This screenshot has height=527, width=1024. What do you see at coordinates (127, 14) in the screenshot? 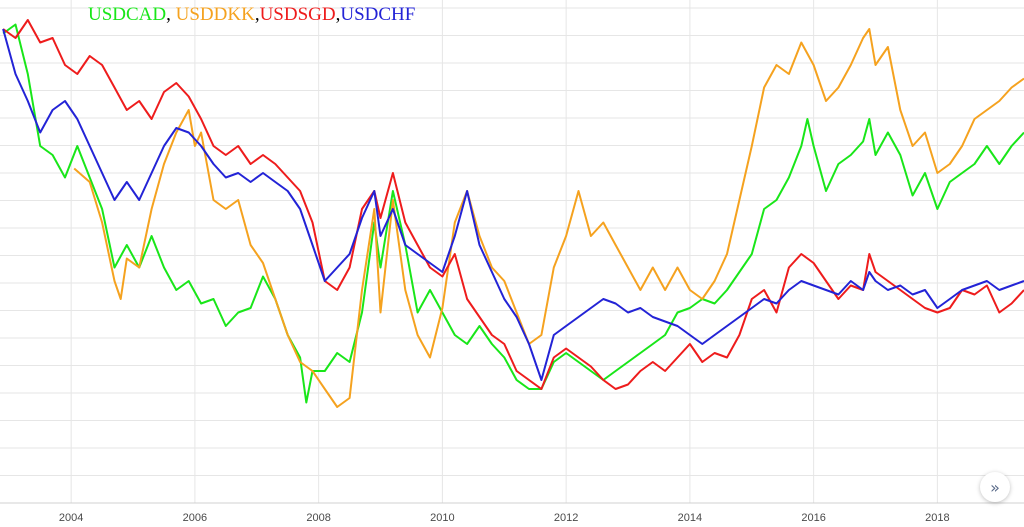
I see `legend-usdcad: USDCAD` at bounding box center [127, 14].